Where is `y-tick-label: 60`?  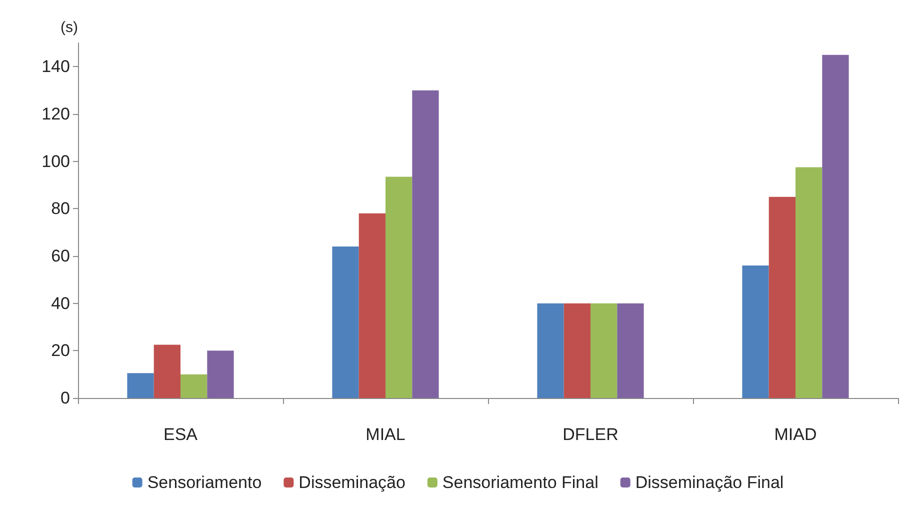 y-tick-label: 60 is located at coordinates (60, 256).